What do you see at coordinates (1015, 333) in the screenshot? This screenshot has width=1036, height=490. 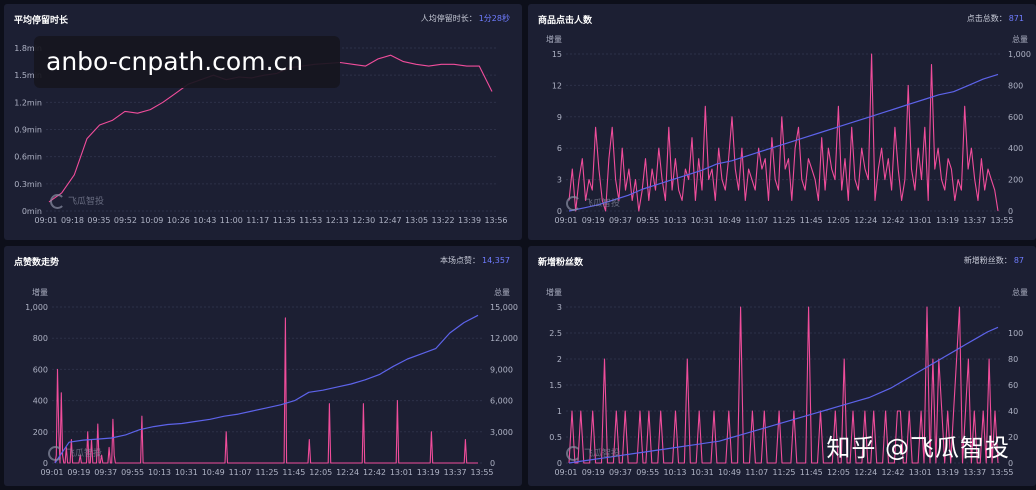 I see `y2-tick-label: 100` at bounding box center [1015, 333].